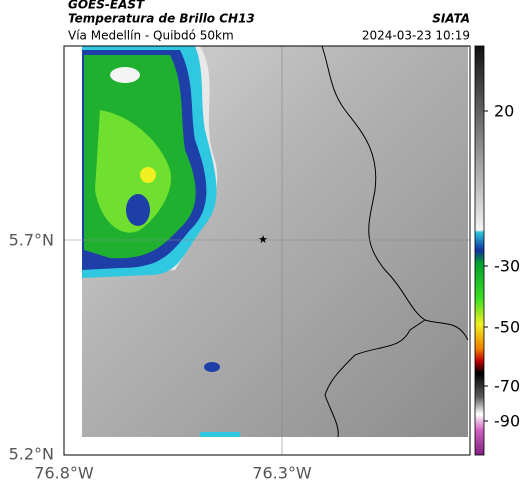 The image size is (526, 495). I want to click on colorbar-tick-label: -50, so click(507, 327).